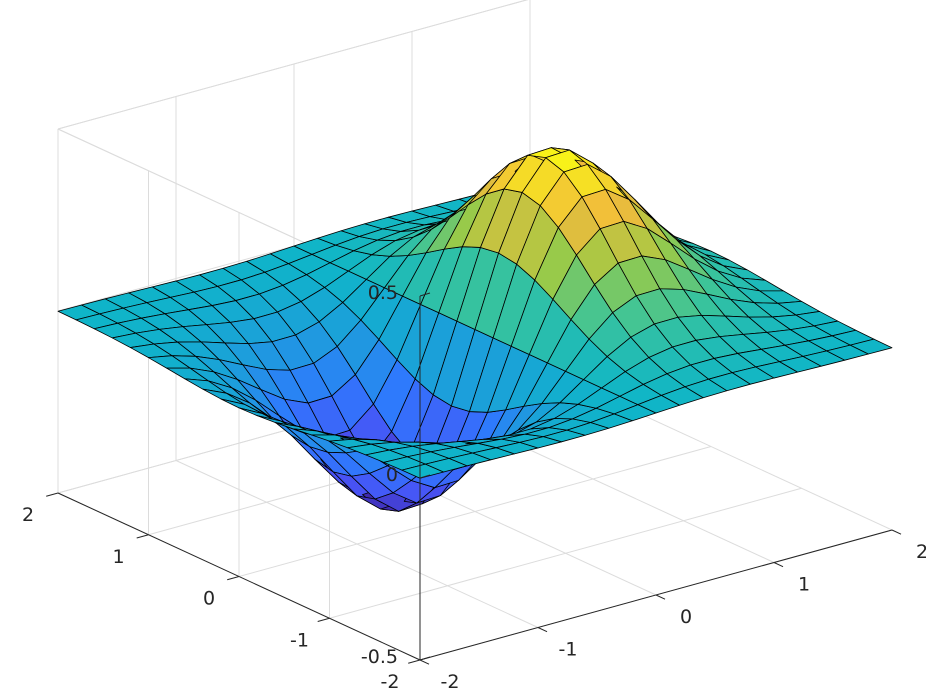 This screenshot has height=689, width=926. What do you see at coordinates (686, 617) in the screenshot?
I see `x-tick-label: 0` at bounding box center [686, 617].